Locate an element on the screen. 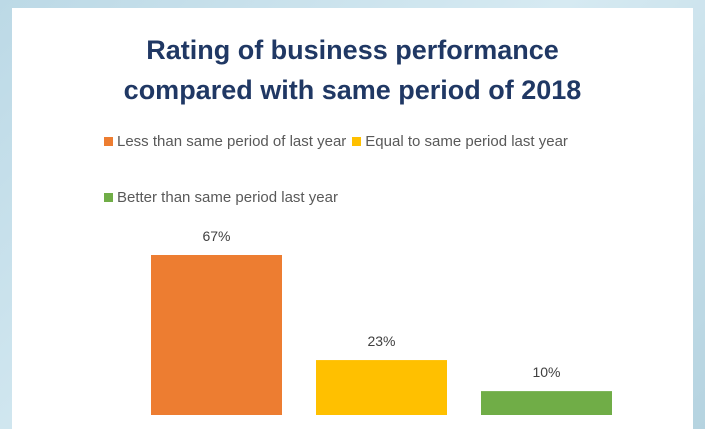  value-label: 67% is located at coordinates (216, 236).